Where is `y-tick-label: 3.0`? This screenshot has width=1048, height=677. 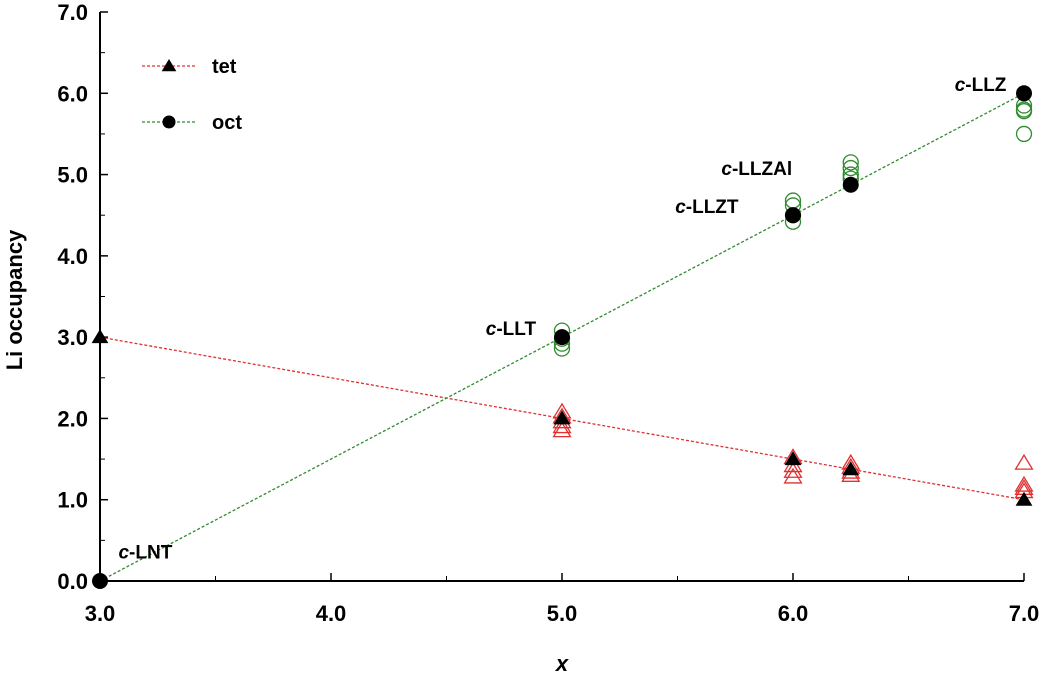 y-tick-label: 3.0 is located at coordinates (72, 337).